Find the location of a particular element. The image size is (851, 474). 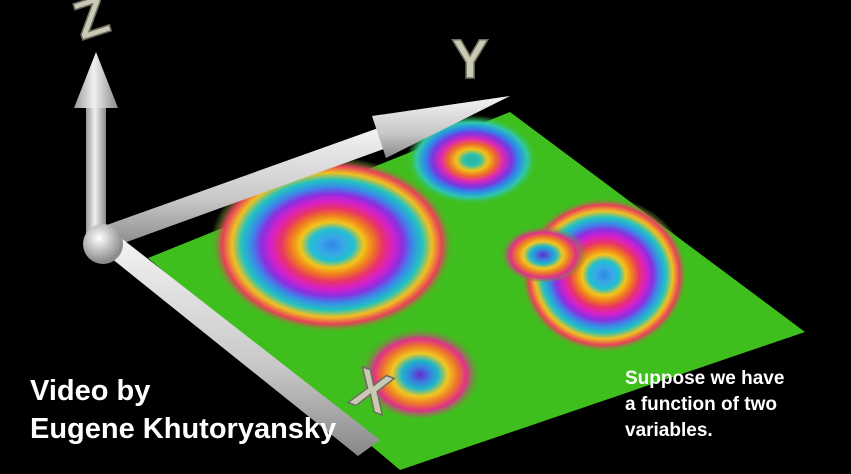

back-peak is located at coordinates (472, 160).